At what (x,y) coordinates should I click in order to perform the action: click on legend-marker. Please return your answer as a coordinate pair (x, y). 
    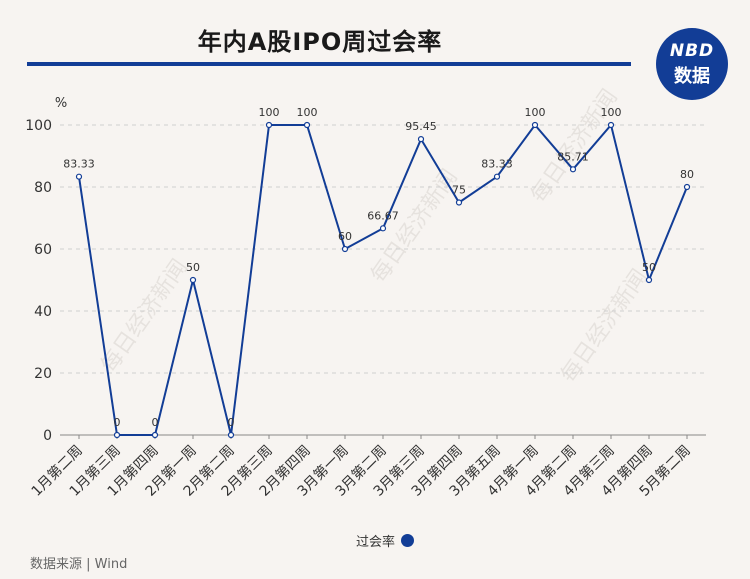
    Looking at the image, I should click on (408, 540).